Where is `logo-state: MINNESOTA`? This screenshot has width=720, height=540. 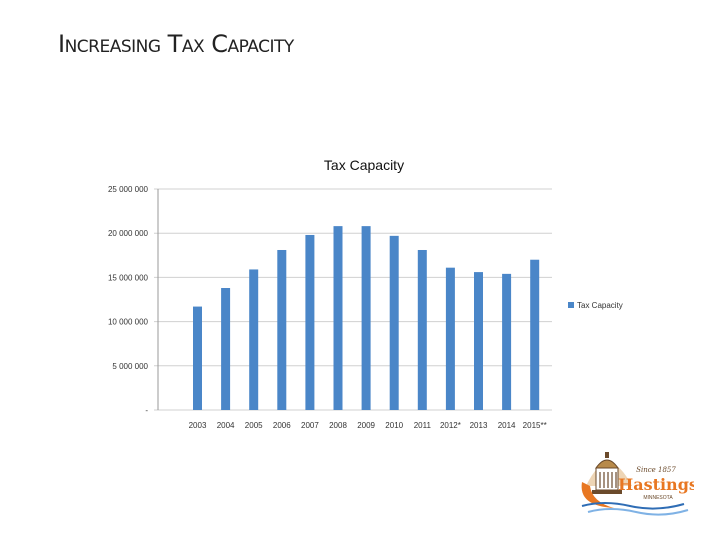 logo-state: MINNESOTA is located at coordinates (658, 498).